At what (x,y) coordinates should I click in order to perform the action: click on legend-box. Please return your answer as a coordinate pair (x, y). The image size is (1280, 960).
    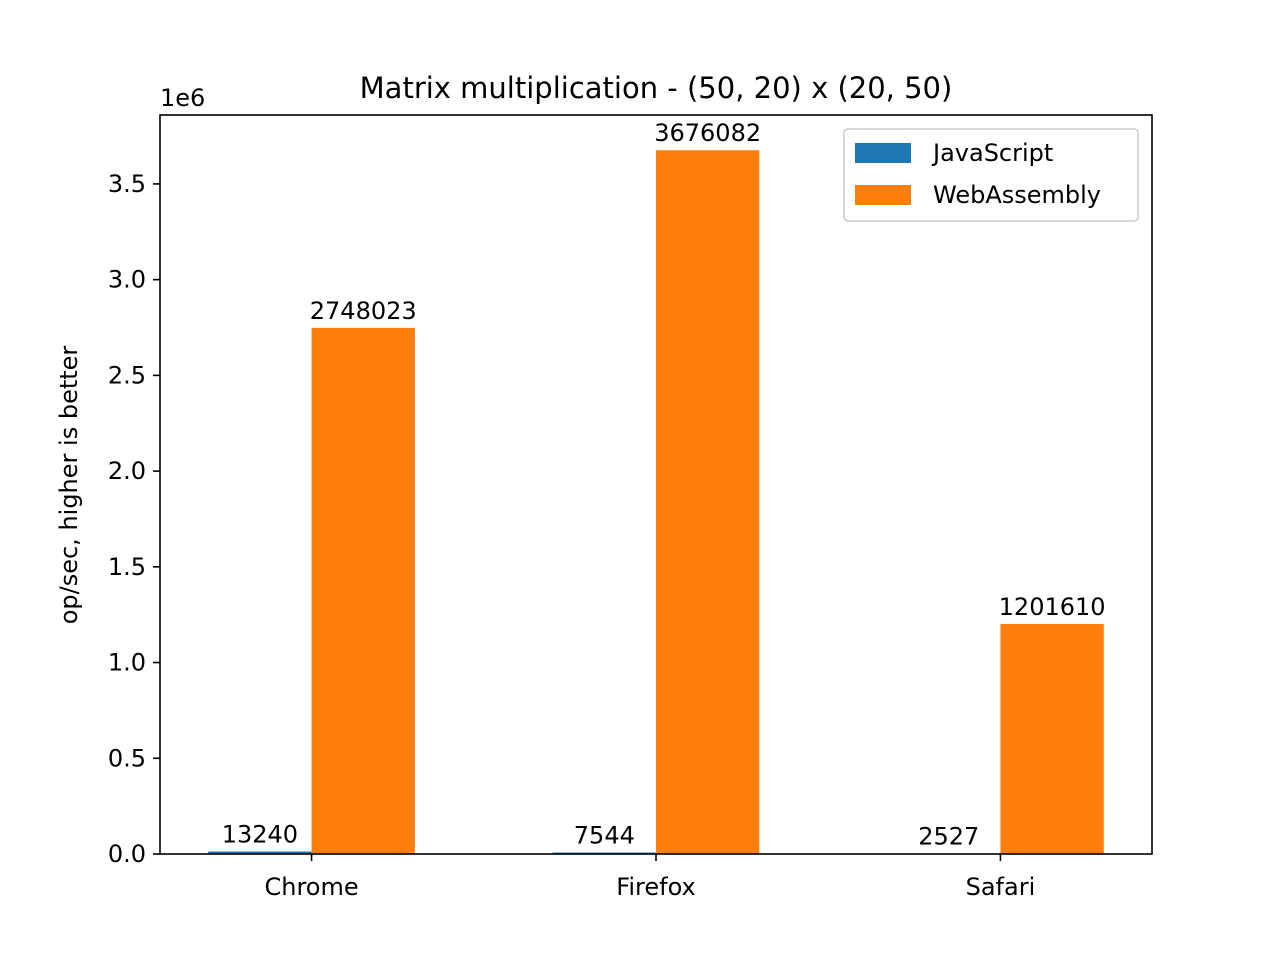
    Looking at the image, I should click on (991, 175).